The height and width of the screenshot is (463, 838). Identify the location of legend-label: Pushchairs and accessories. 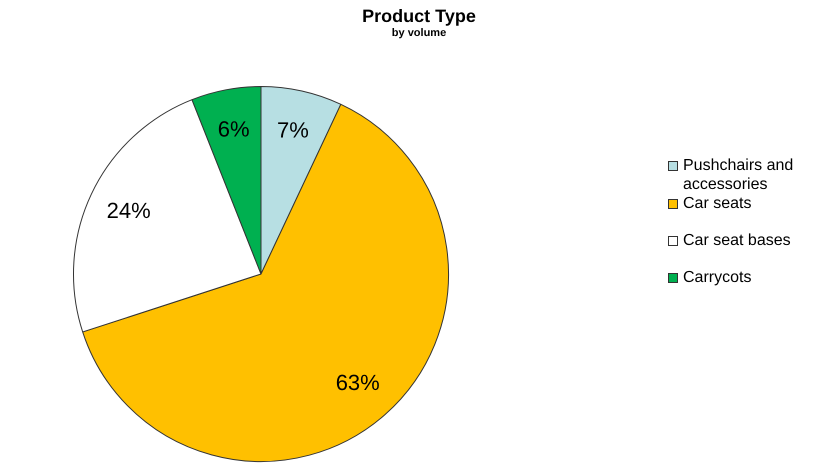
(738, 175).